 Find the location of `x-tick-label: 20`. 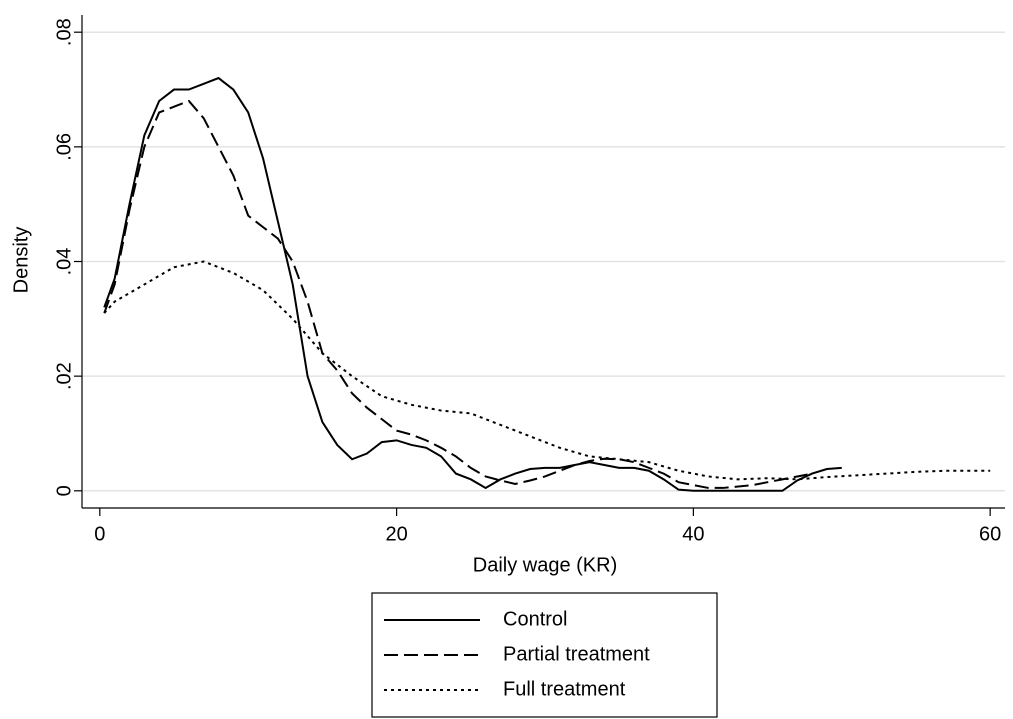

x-tick-label: 20 is located at coordinates (396, 534).